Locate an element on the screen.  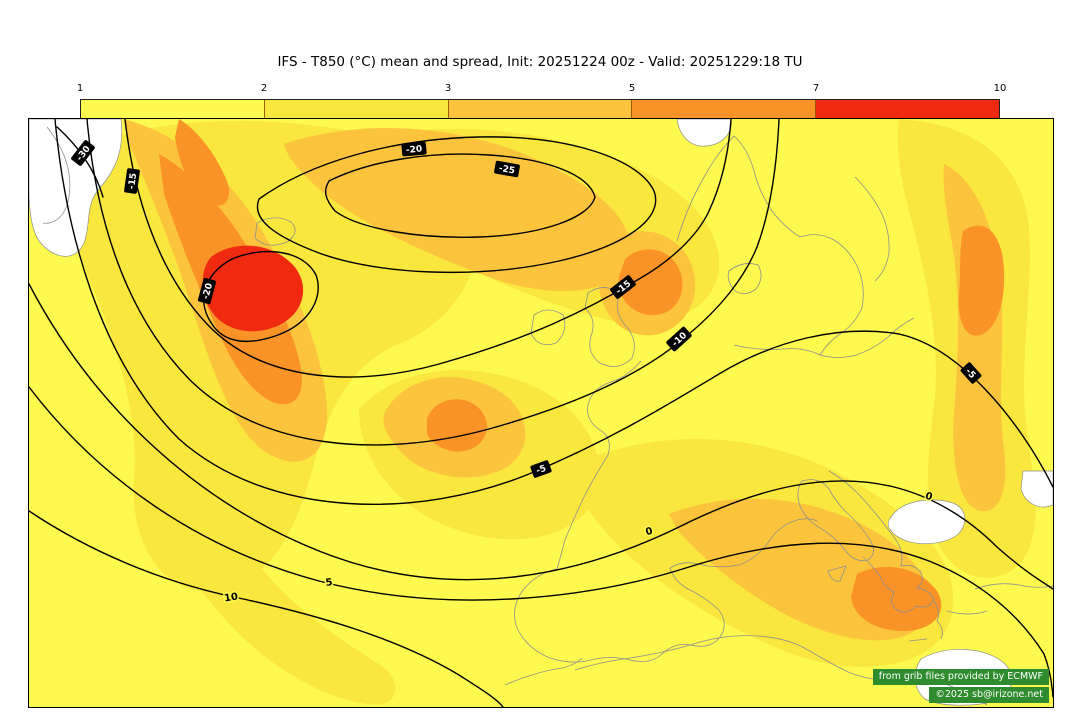
contour-label: -15 is located at coordinates (132, 181).